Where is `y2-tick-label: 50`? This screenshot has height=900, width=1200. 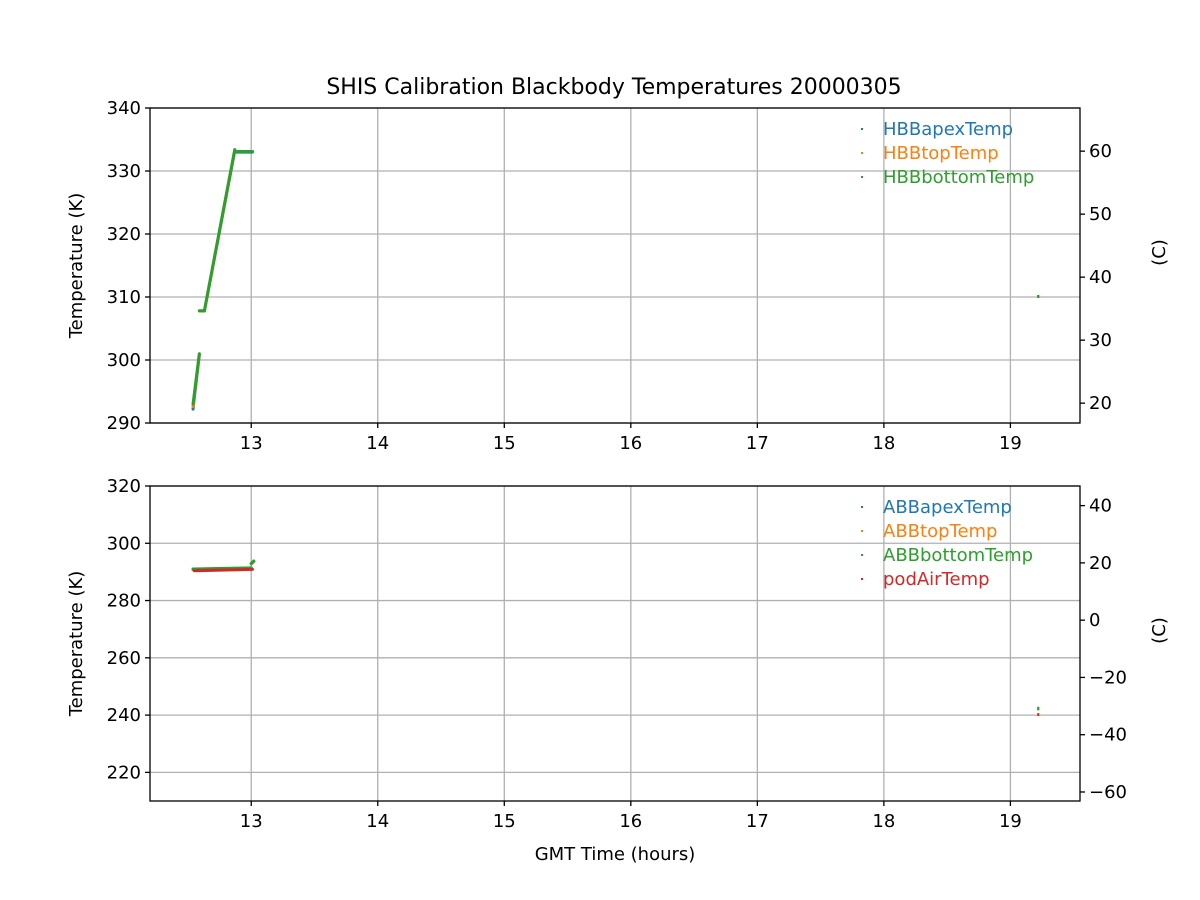 y2-tick-label: 50 is located at coordinates (1100, 214).